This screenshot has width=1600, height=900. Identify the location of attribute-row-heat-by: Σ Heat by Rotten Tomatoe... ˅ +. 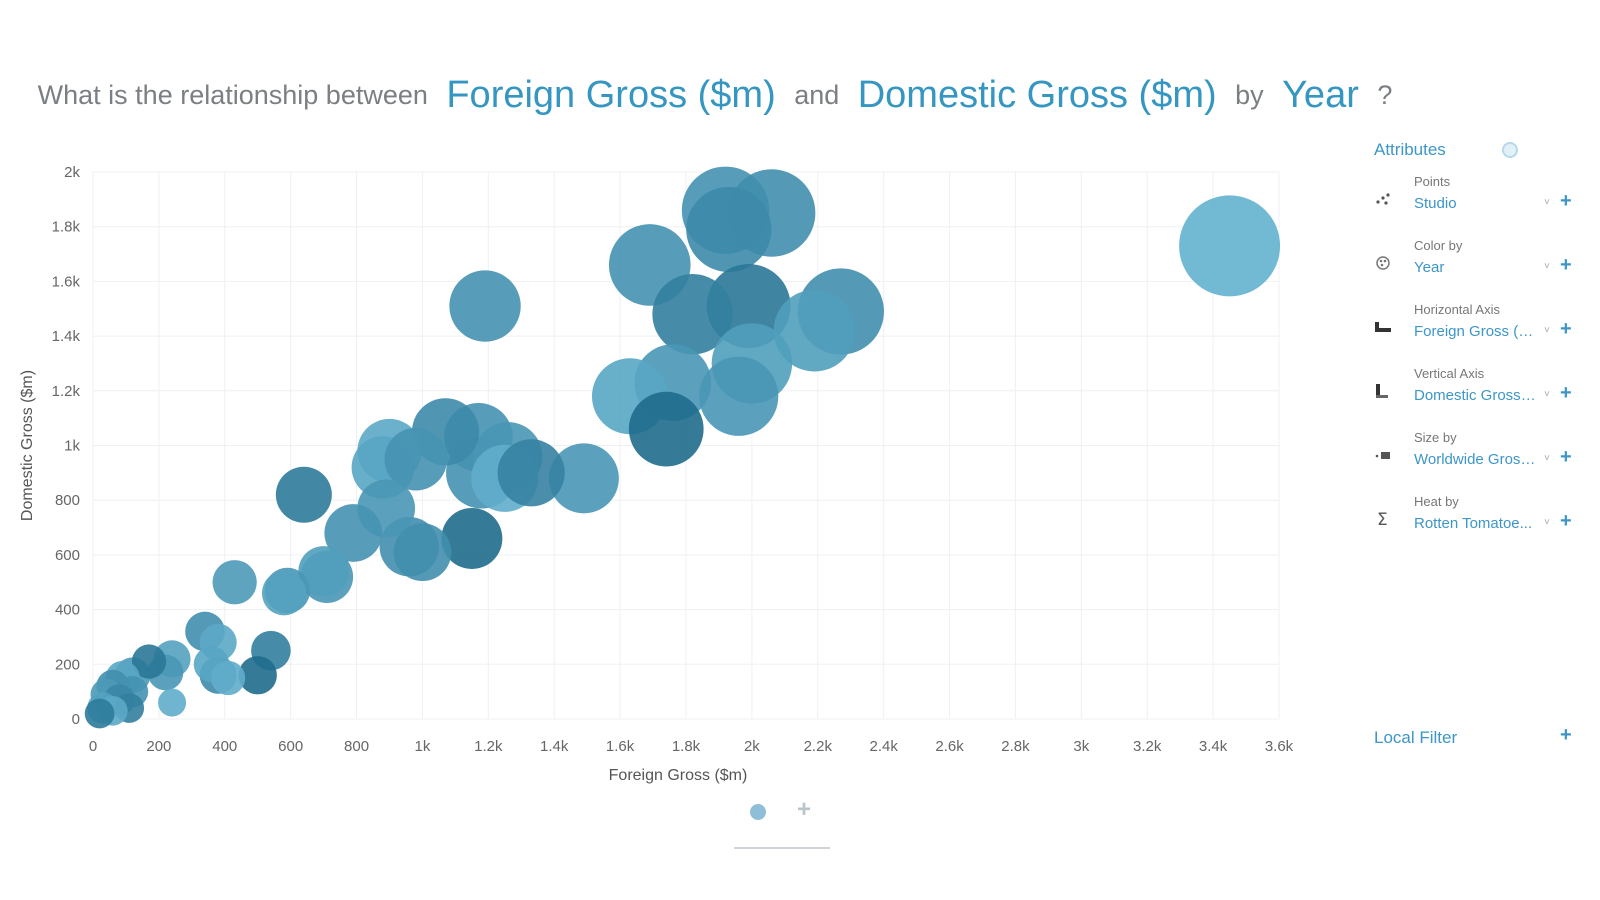
(1479, 520).